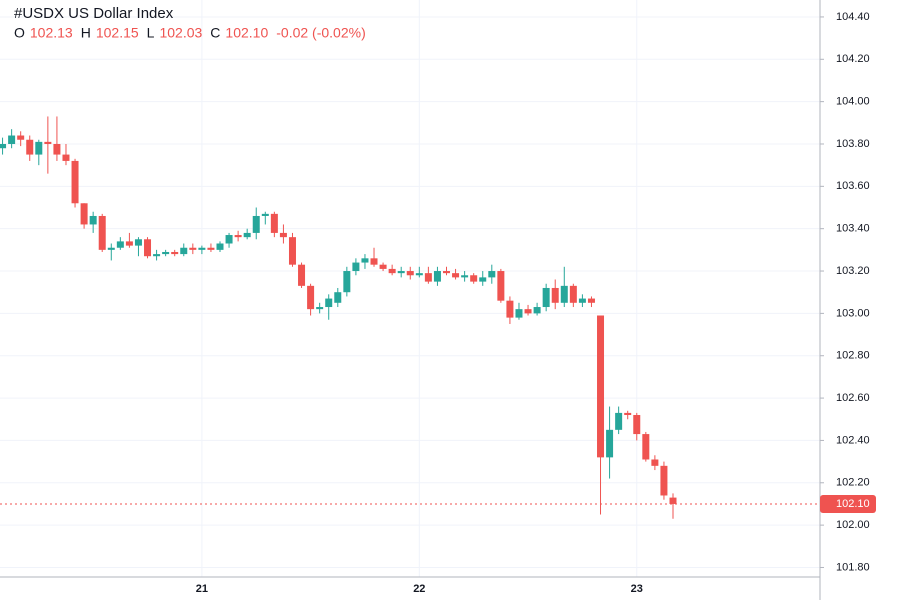  Describe the element at coordinates (853, 567) in the screenshot. I see `y-tick-label: 101.80` at that location.